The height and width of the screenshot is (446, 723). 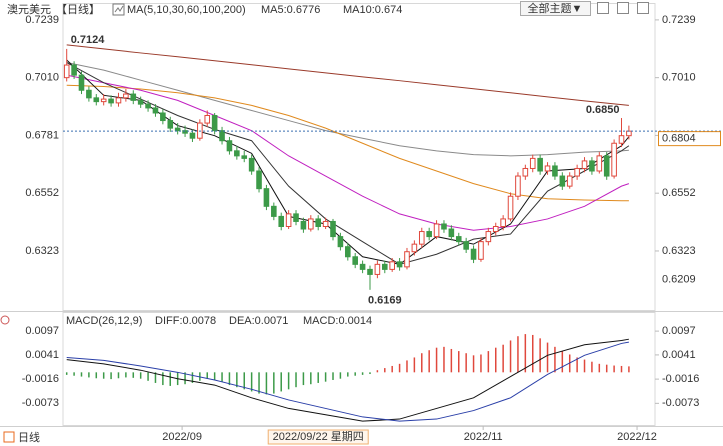 I want to click on macd-icon, so click(x=5, y=320).